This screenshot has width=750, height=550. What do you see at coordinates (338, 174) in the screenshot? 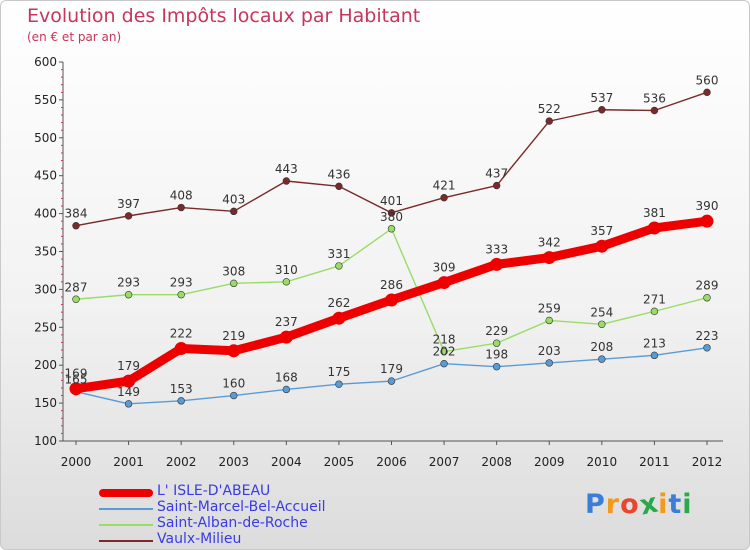
I see `data-label: 436` at bounding box center [338, 174].